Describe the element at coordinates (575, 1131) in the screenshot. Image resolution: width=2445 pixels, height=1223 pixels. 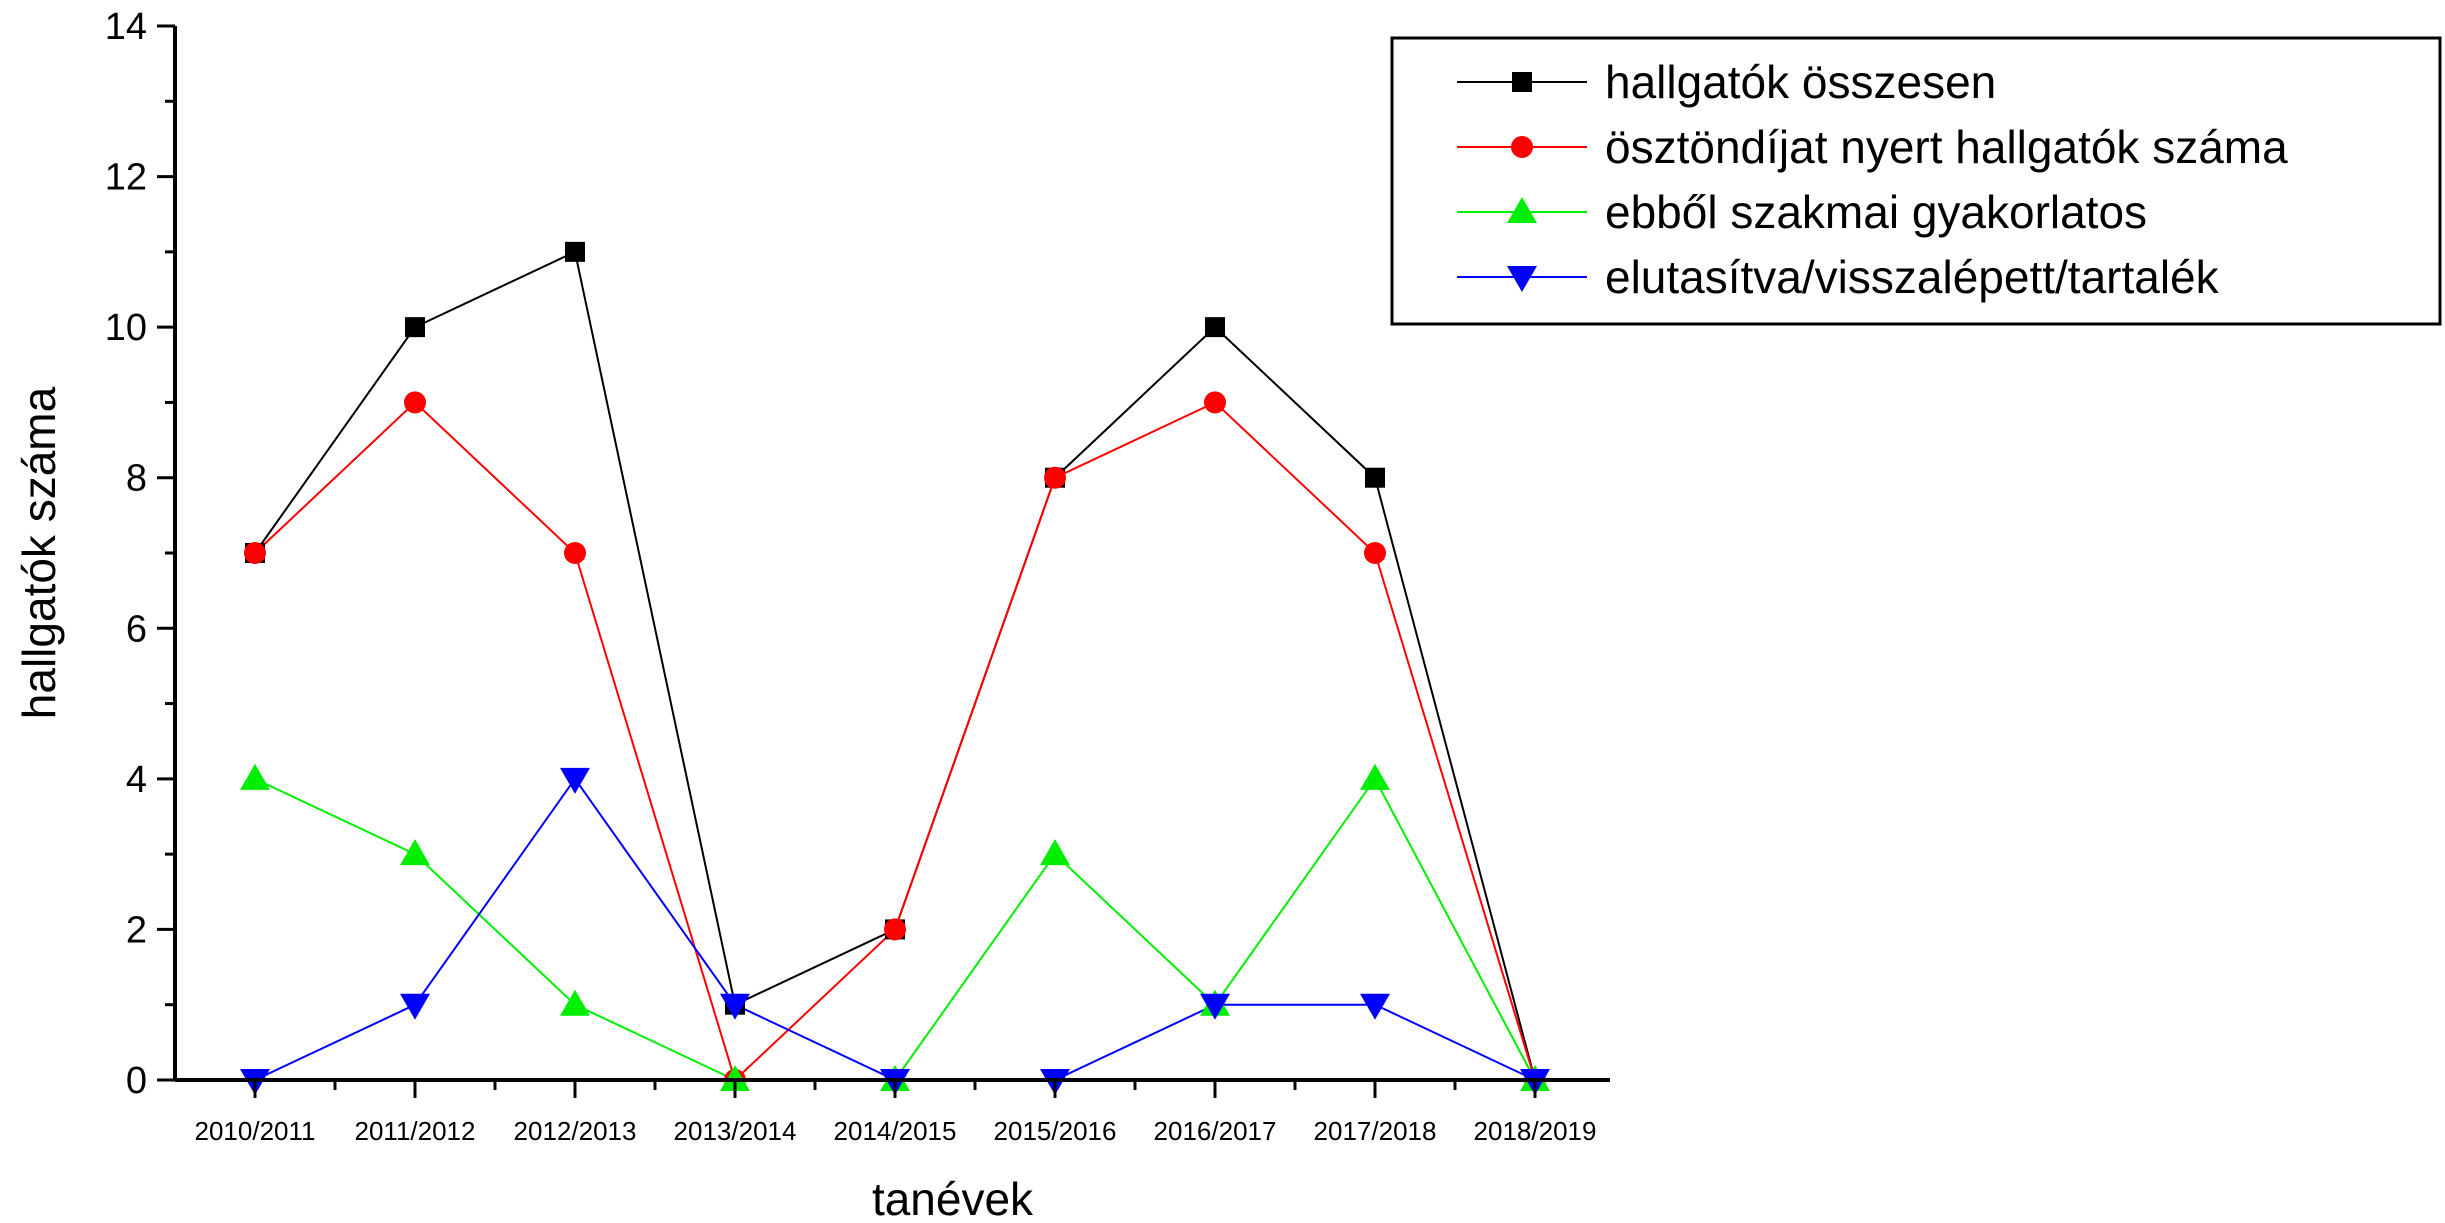
I see `x-tick-label: 2012/2013` at that location.